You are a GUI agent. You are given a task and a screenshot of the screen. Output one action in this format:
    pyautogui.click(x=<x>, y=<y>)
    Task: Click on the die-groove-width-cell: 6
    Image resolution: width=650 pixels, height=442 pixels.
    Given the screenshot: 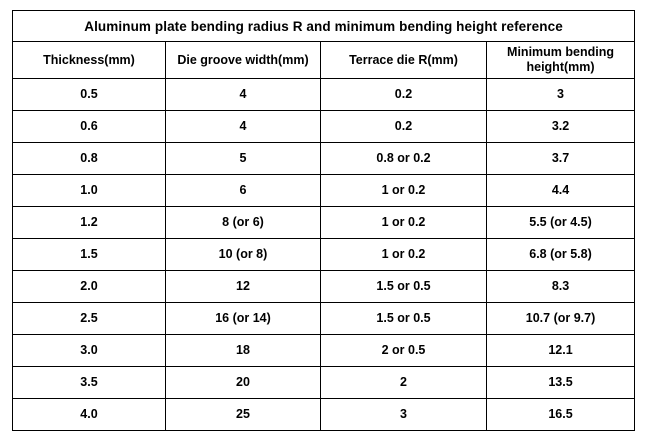 What is the action you would take?
    pyautogui.click(x=243, y=190)
    